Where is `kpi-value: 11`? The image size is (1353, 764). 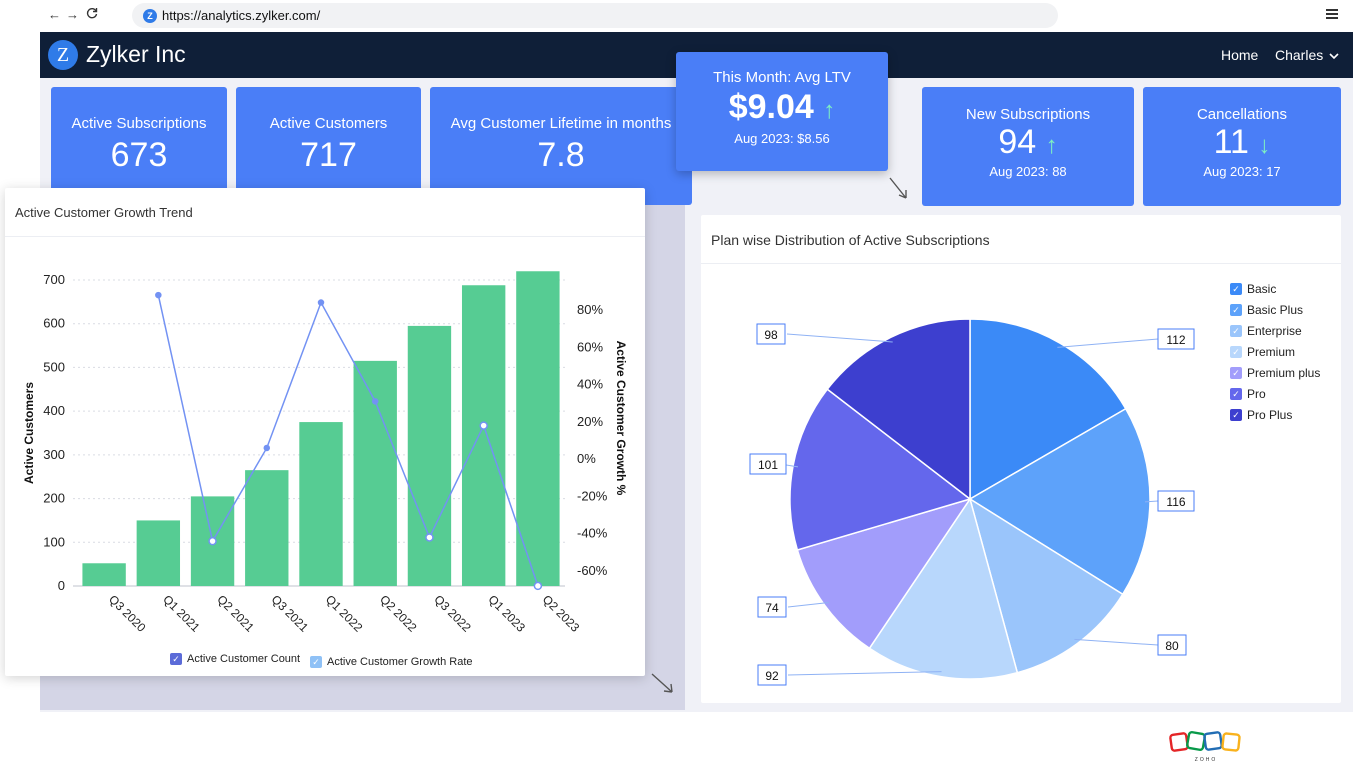 kpi-value: 11 is located at coordinates (1231, 142).